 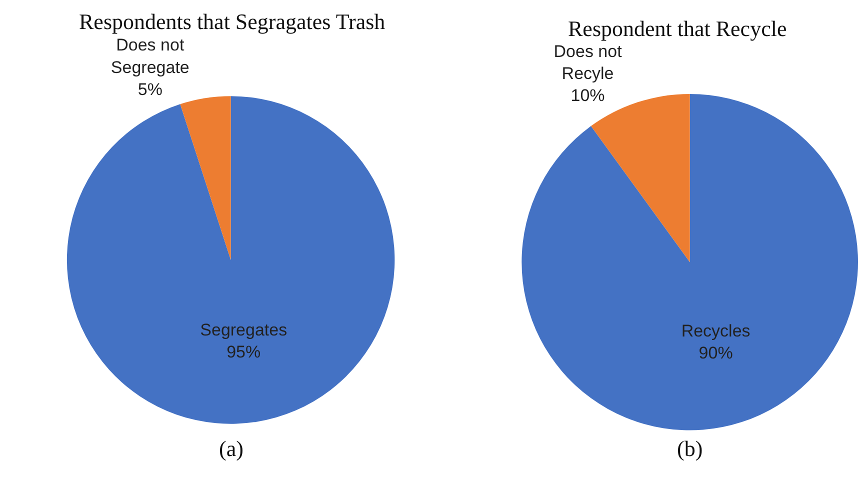 What do you see at coordinates (231, 448) in the screenshot?
I see `text: (a)` at bounding box center [231, 448].